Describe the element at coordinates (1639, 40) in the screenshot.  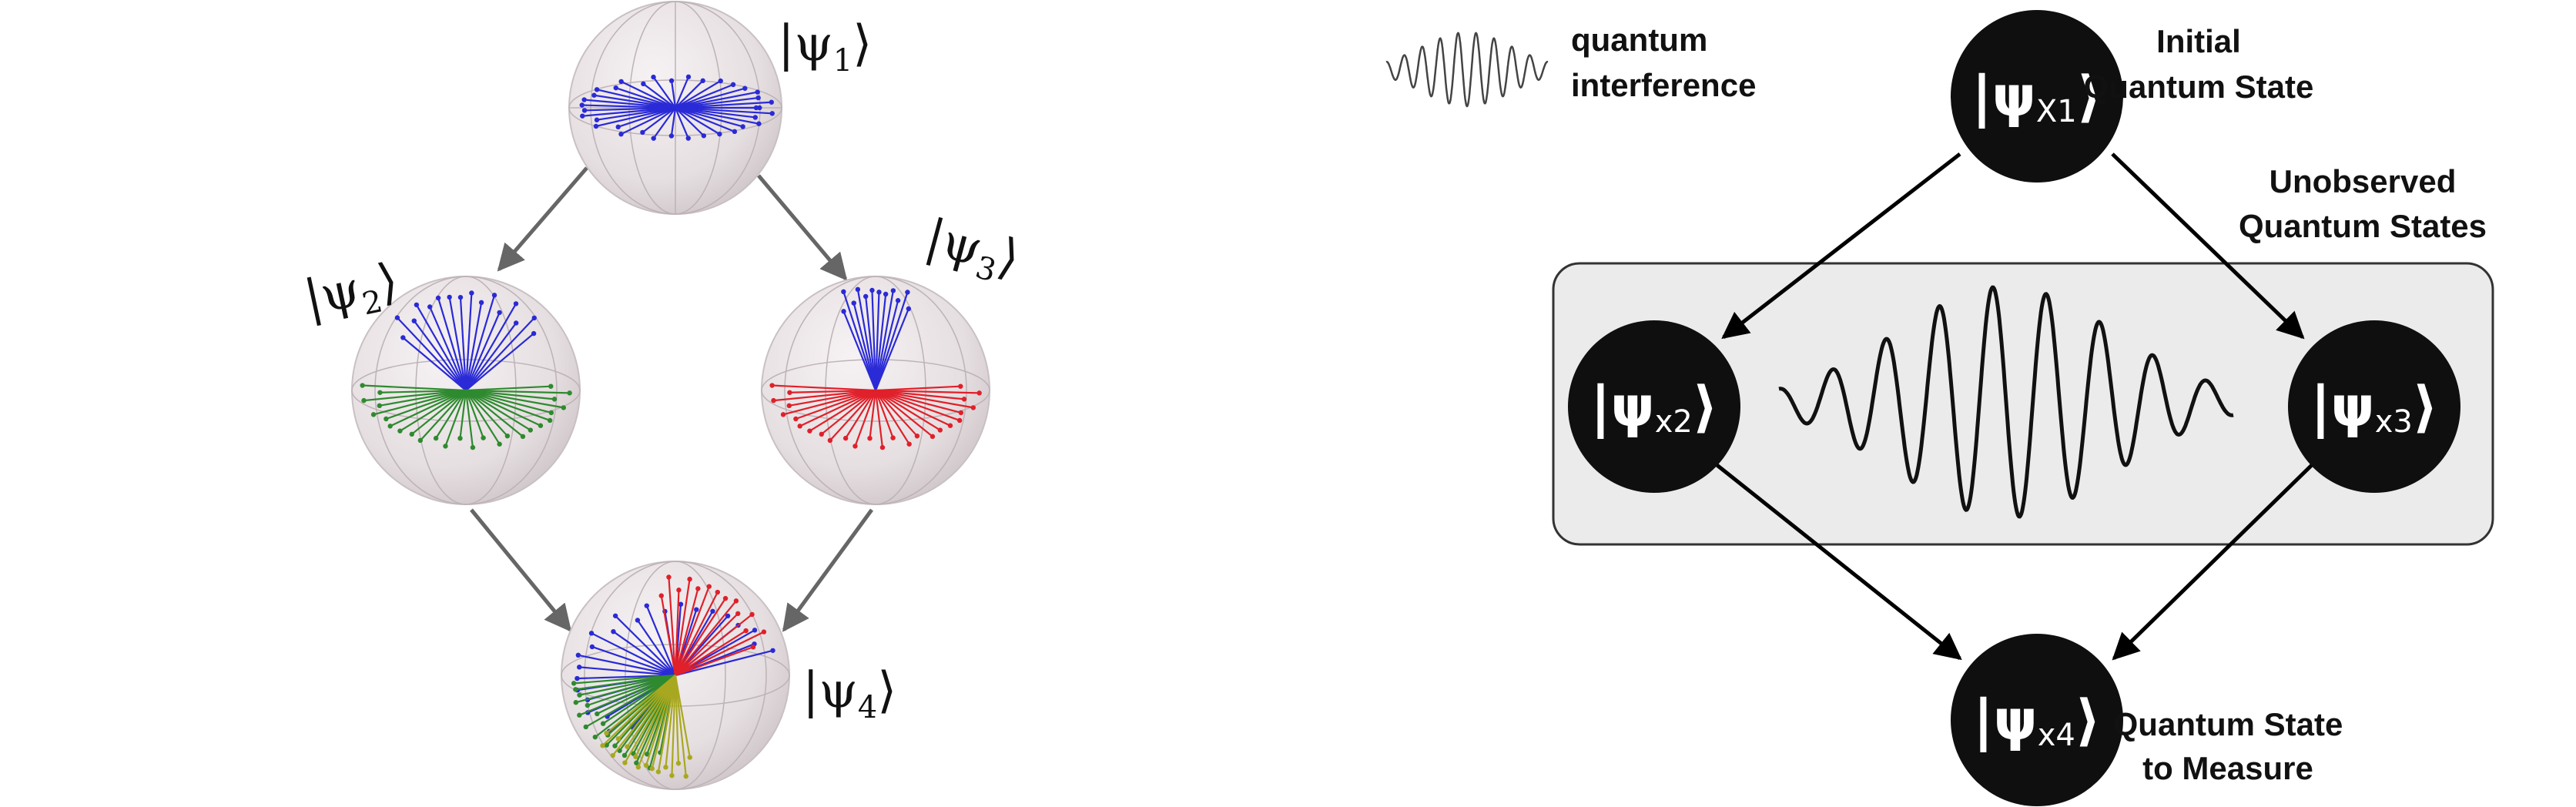
I see `legend-label-line1: quantum` at that location.